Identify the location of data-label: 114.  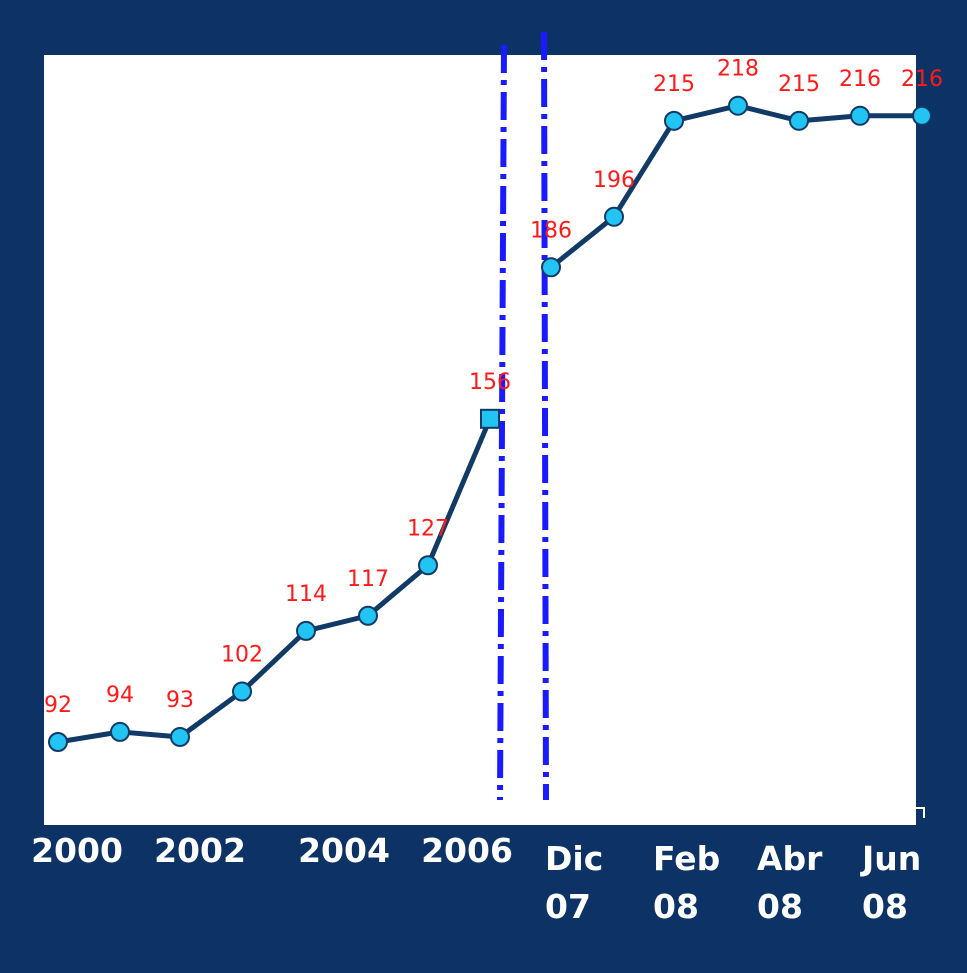
(306, 594).